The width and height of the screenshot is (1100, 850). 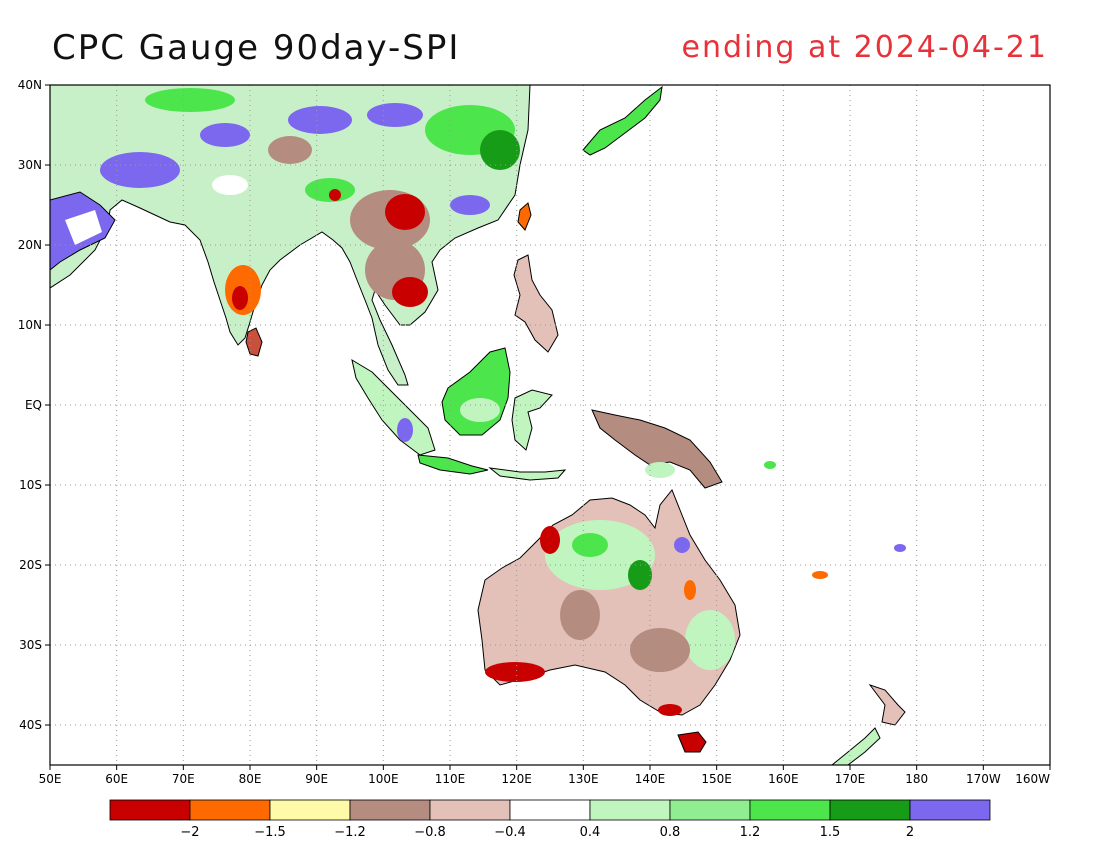 What do you see at coordinates (983, 779) in the screenshot?
I see `lon-label: 170W` at bounding box center [983, 779].